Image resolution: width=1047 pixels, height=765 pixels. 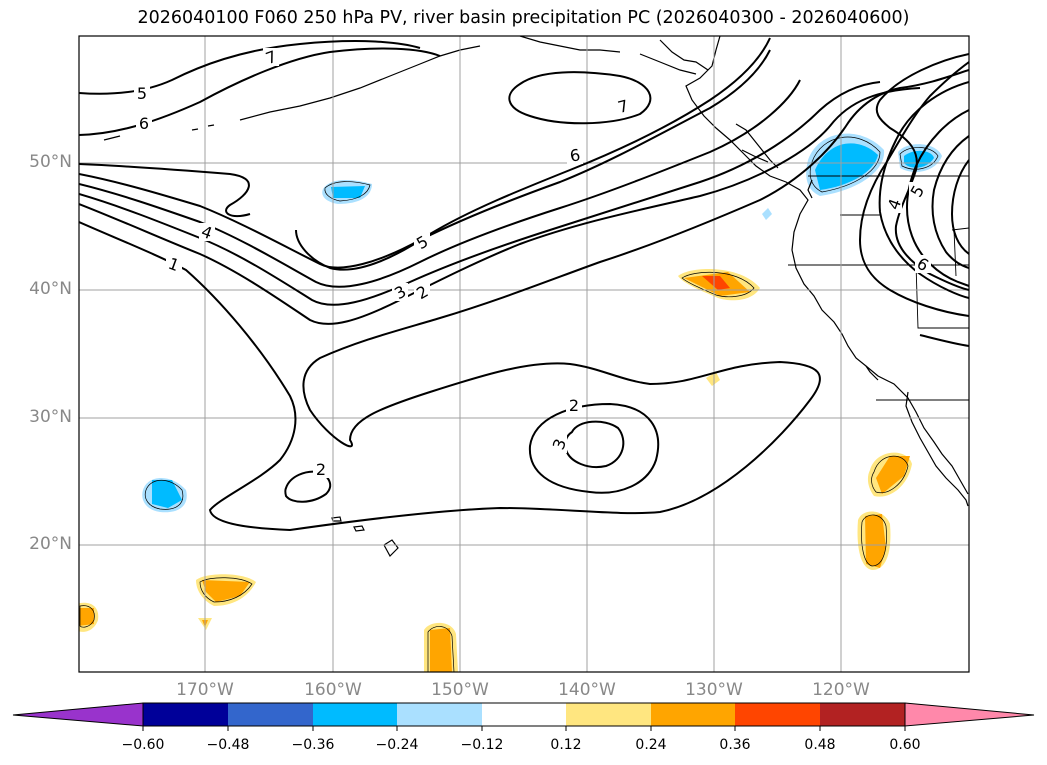 I want to click on lon-label-130w: 130°W, so click(x=714, y=690).